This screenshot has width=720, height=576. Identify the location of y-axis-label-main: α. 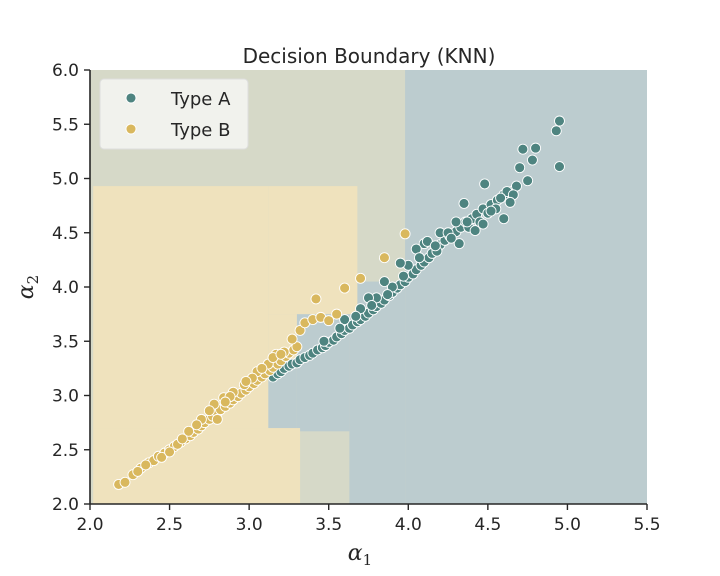
(26, 291).